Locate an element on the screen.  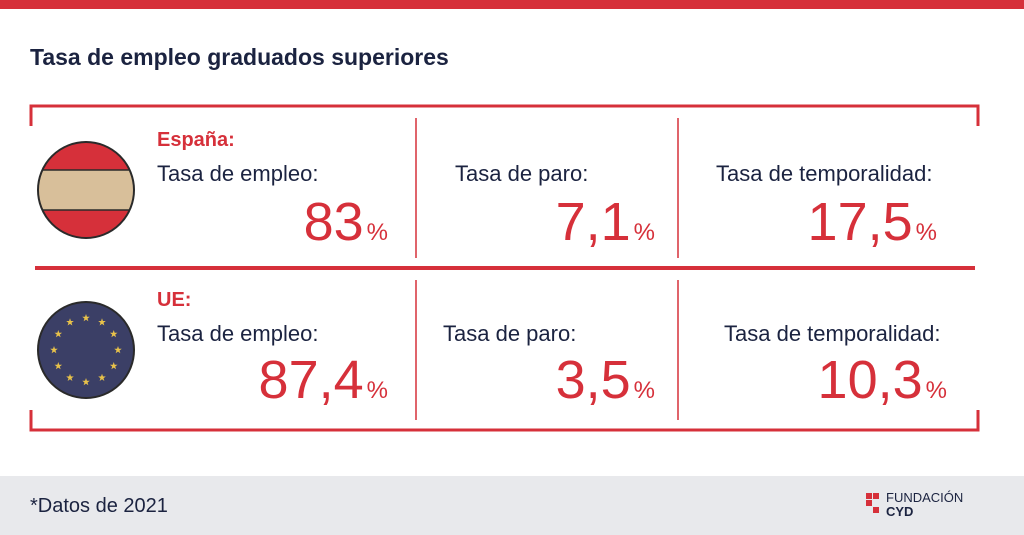
footnote: *Datos de 2021 is located at coordinates (99, 506).